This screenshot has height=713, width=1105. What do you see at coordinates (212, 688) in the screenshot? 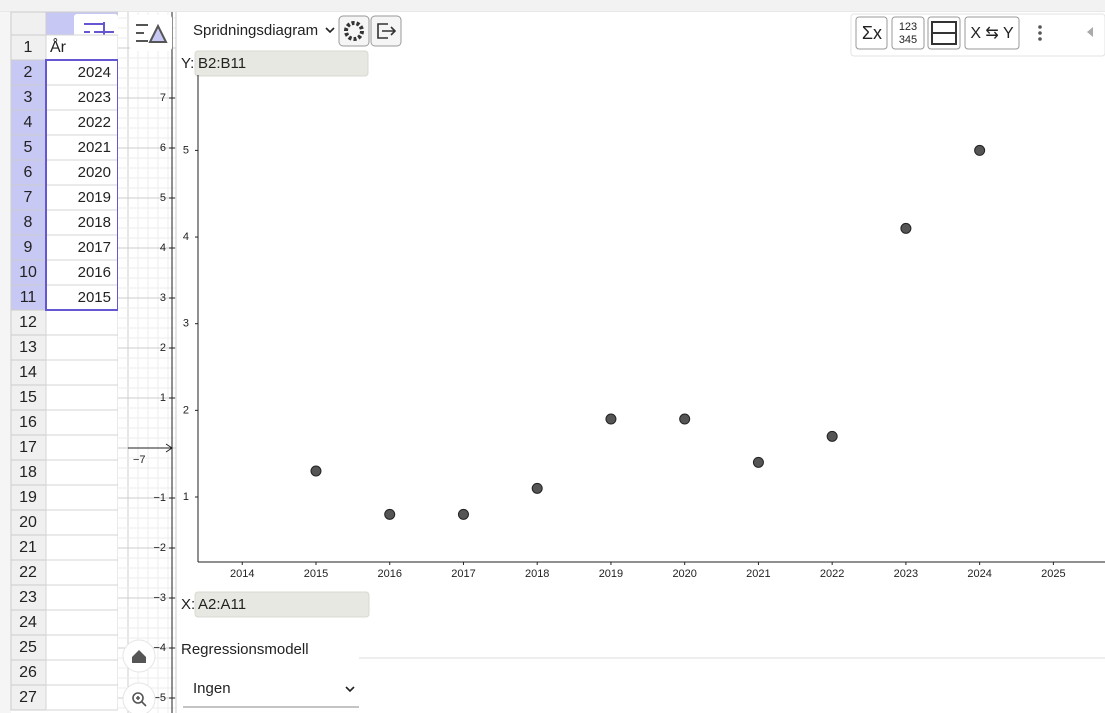
I see `regression-select: Ingen` at bounding box center [212, 688].